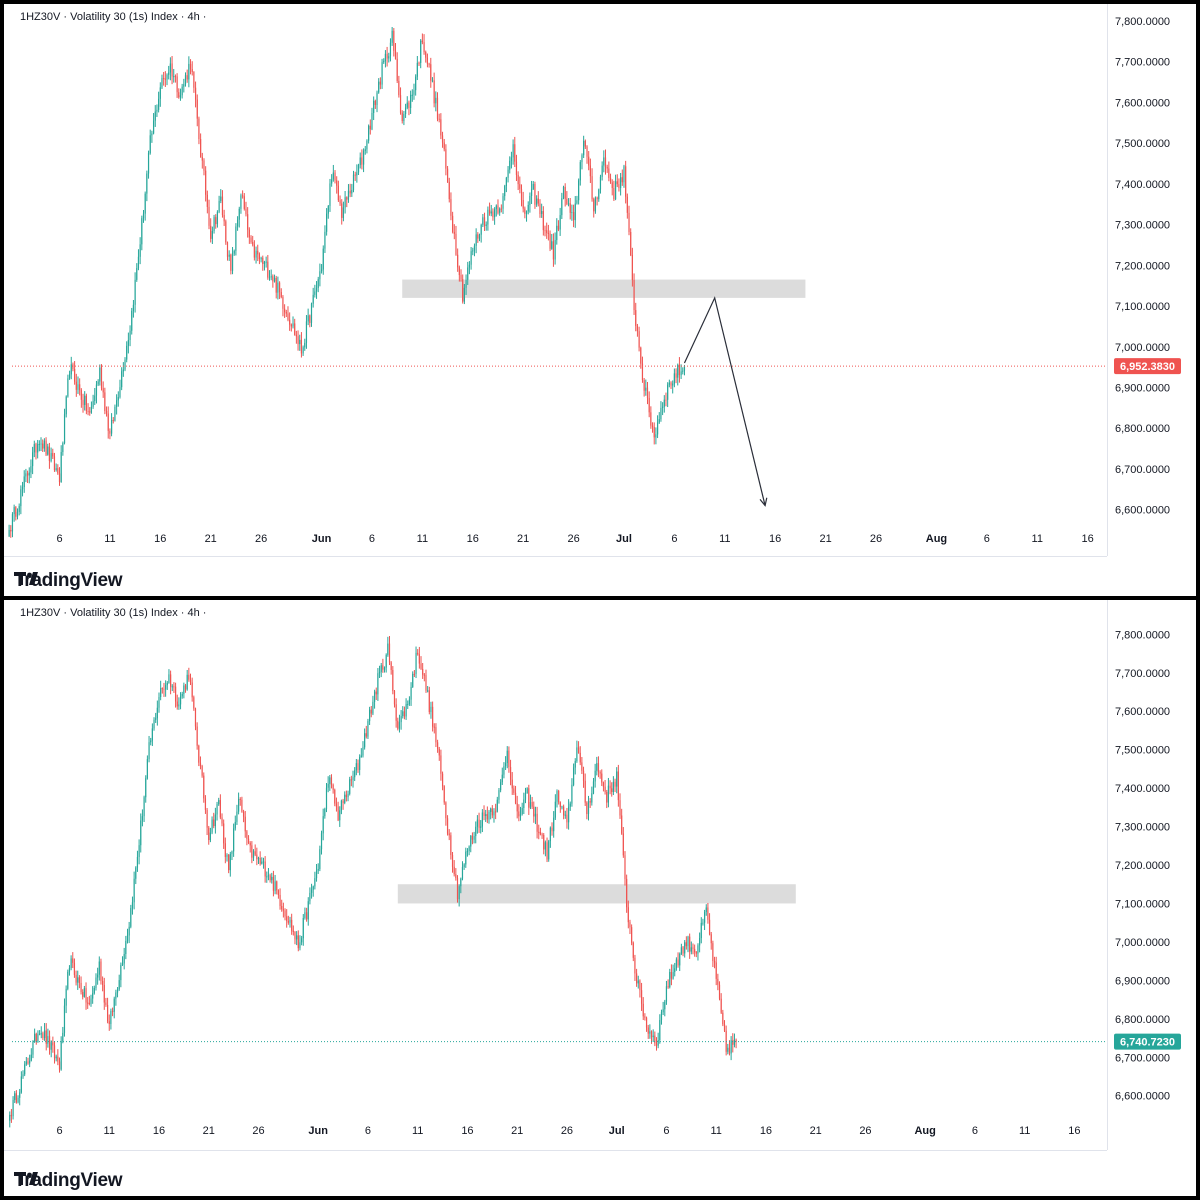  I want to click on resistance-zone, so click(596, 894).